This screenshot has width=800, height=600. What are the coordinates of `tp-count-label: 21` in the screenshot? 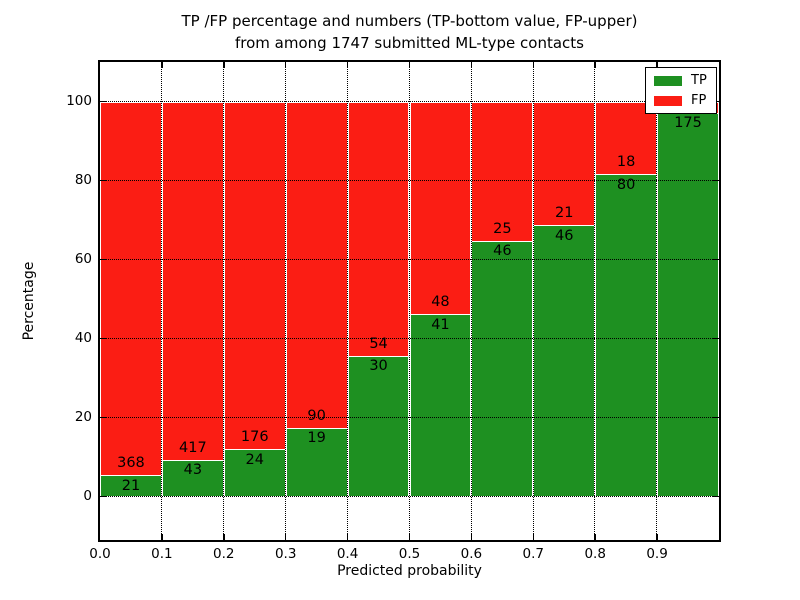 It's located at (131, 485).